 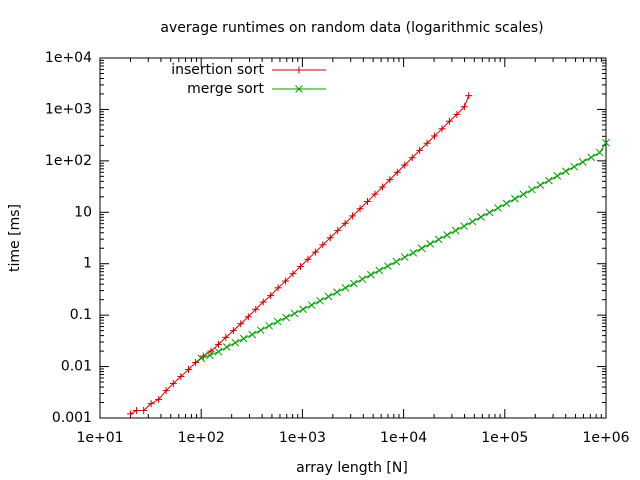 I want to click on y-tick-label: 1e+04, so click(x=68, y=58).